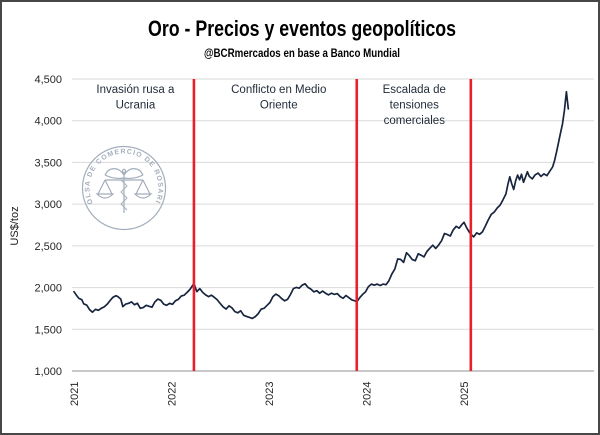 The width and height of the screenshot is (600, 435). I want to click on caduceus-scales-icon, so click(124, 190).